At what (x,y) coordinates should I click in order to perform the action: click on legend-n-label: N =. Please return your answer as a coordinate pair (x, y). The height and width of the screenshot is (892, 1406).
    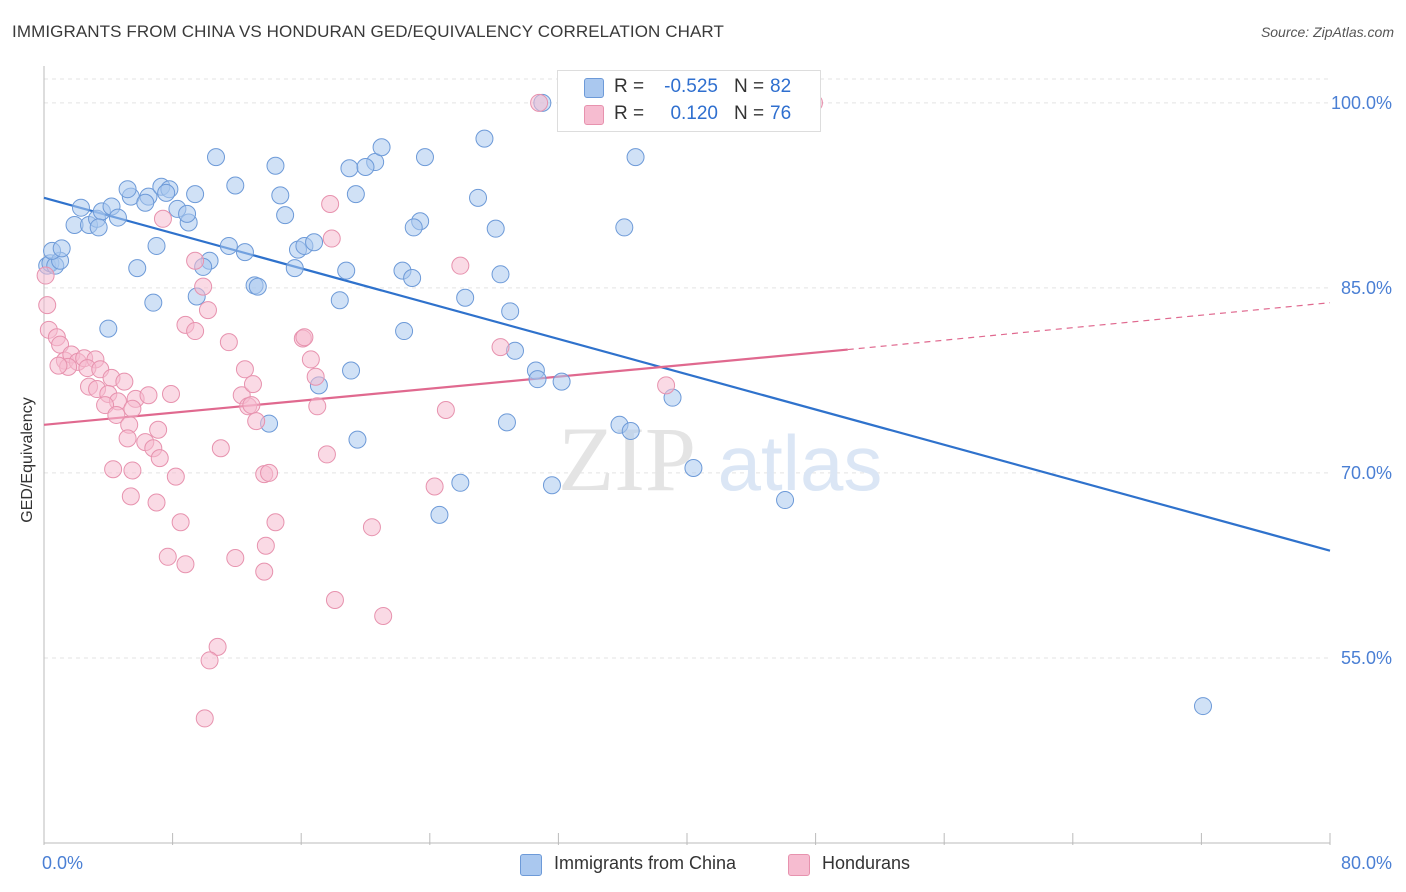
    Looking at the image, I should click on (749, 113).